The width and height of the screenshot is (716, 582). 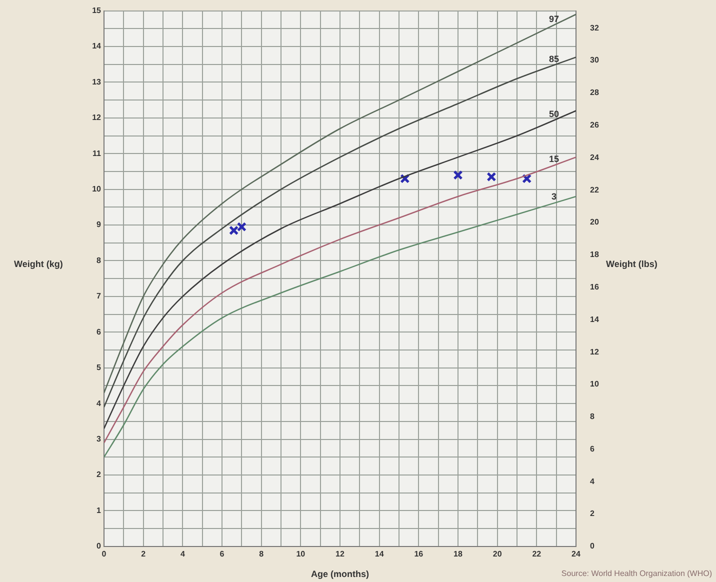 I want to click on y-tick-label: 11, so click(x=97, y=153).